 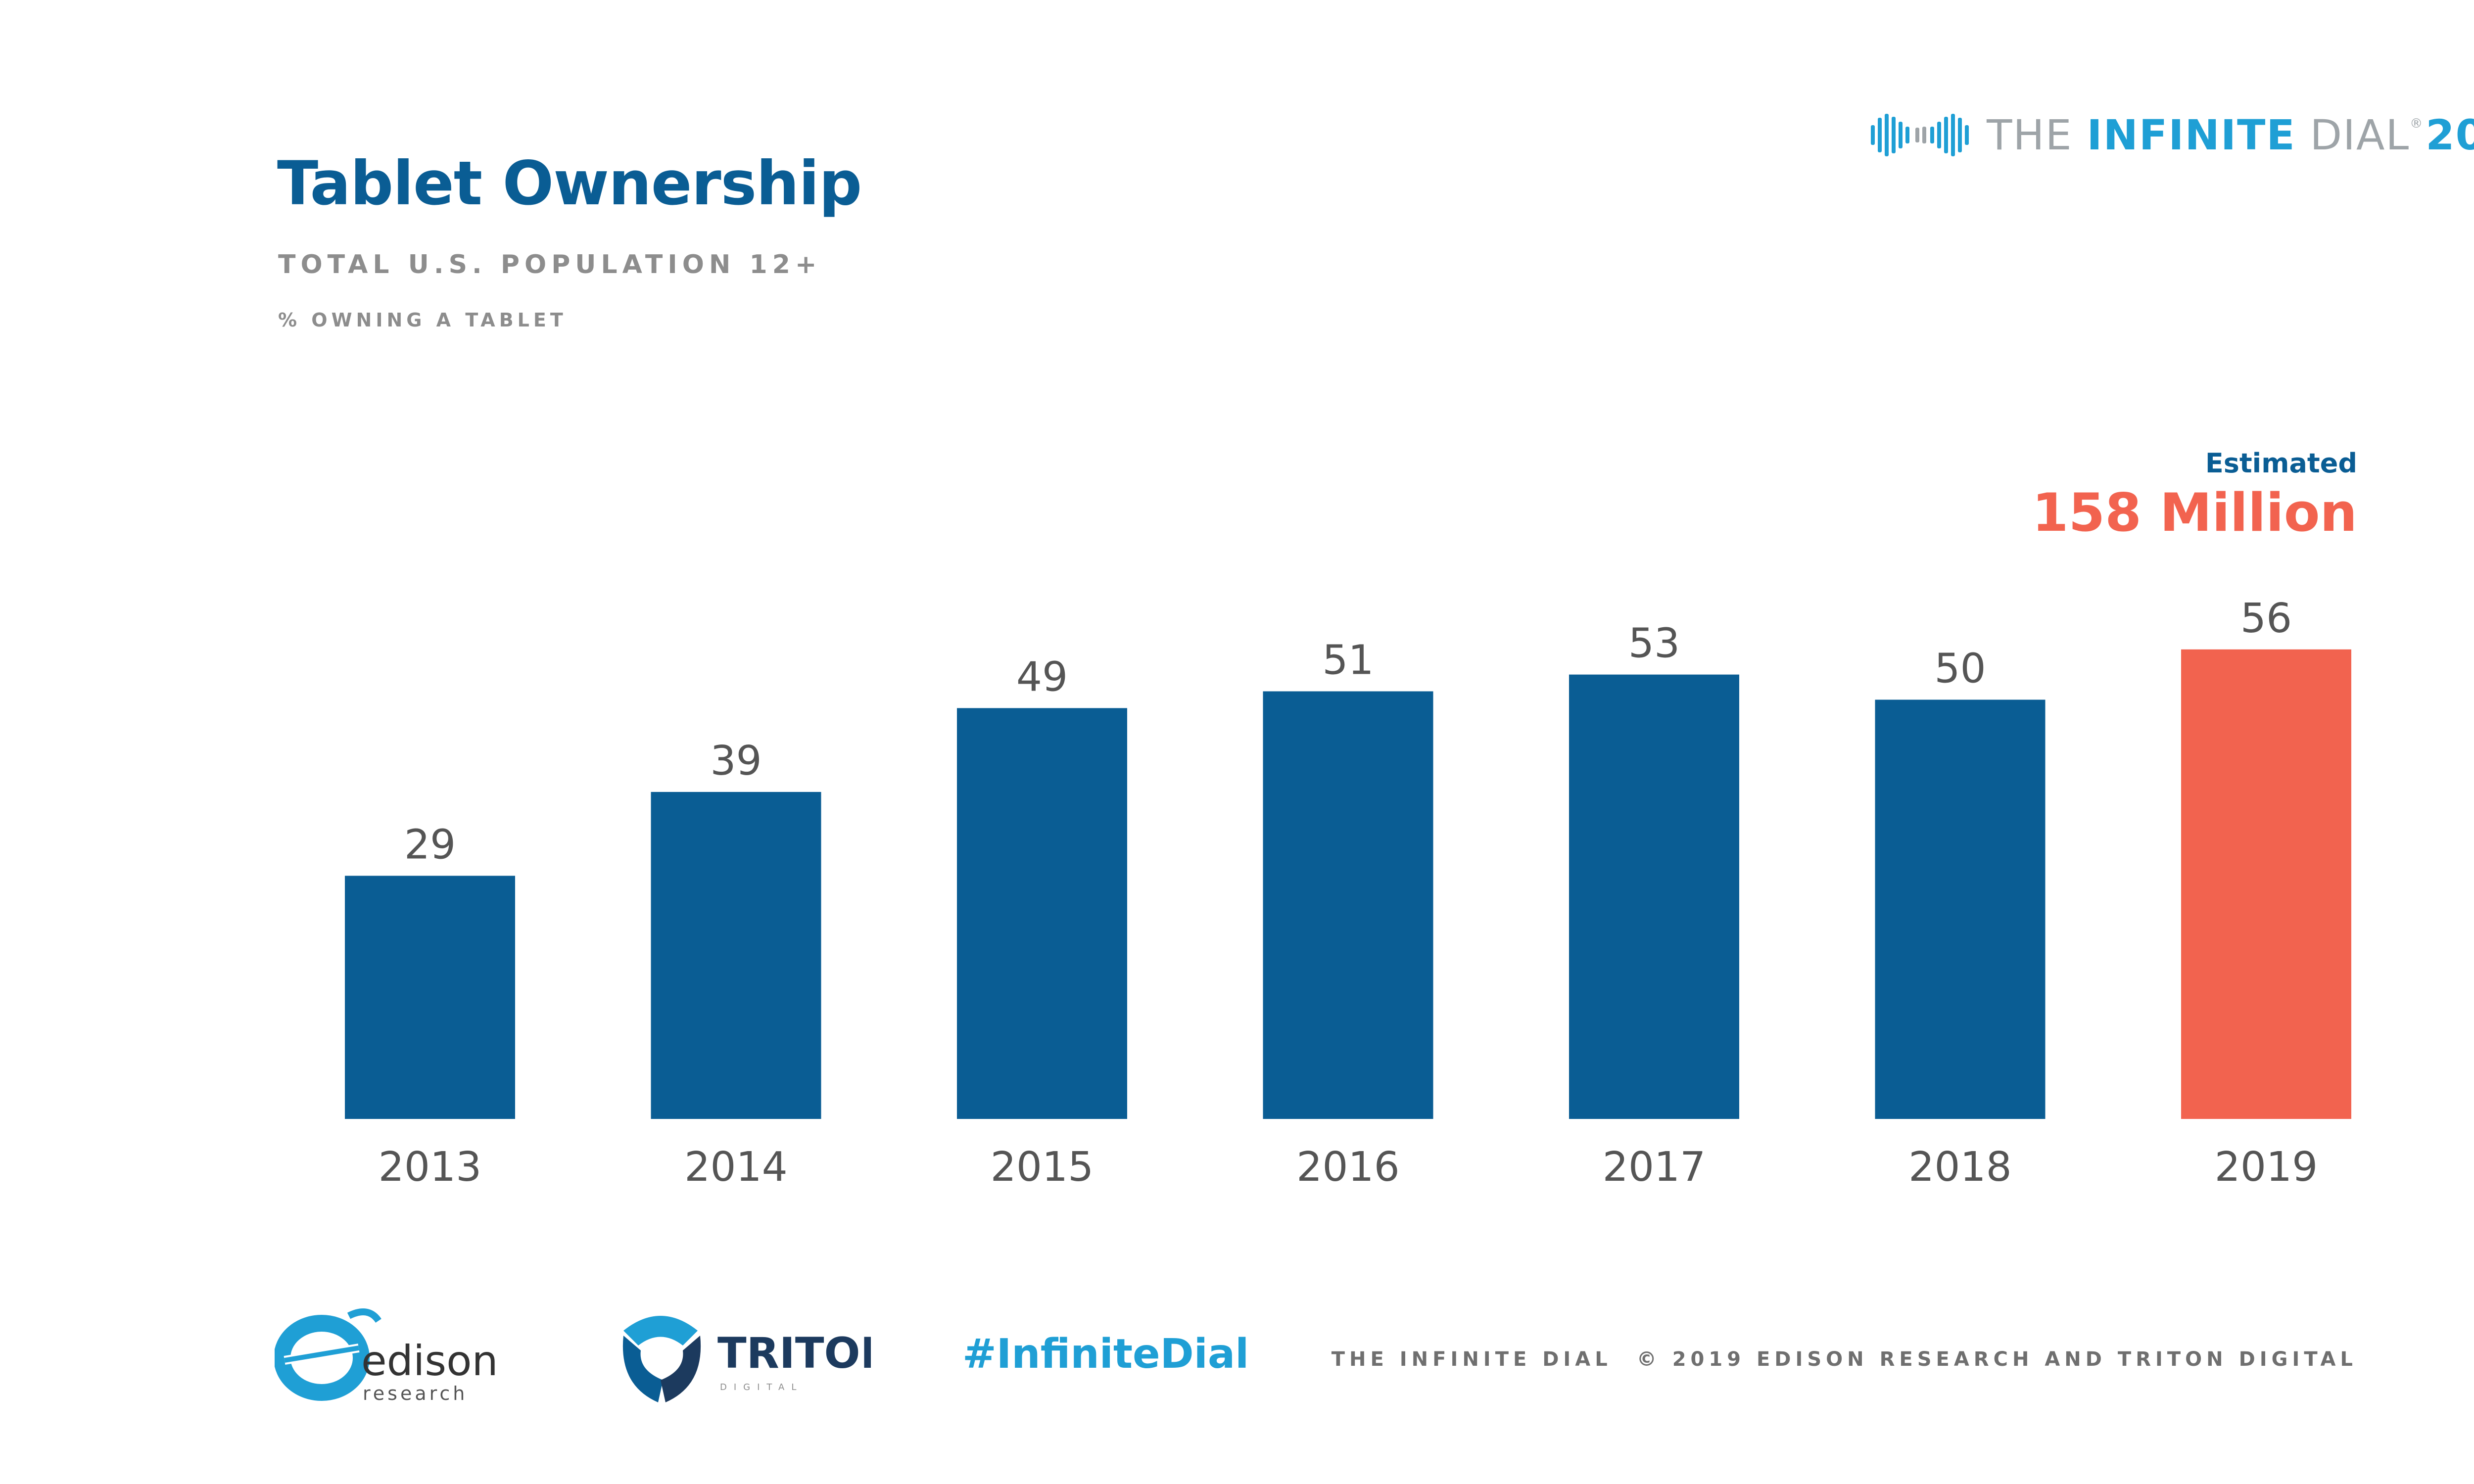 I want to click on bar-2015, so click(x=1042, y=913).